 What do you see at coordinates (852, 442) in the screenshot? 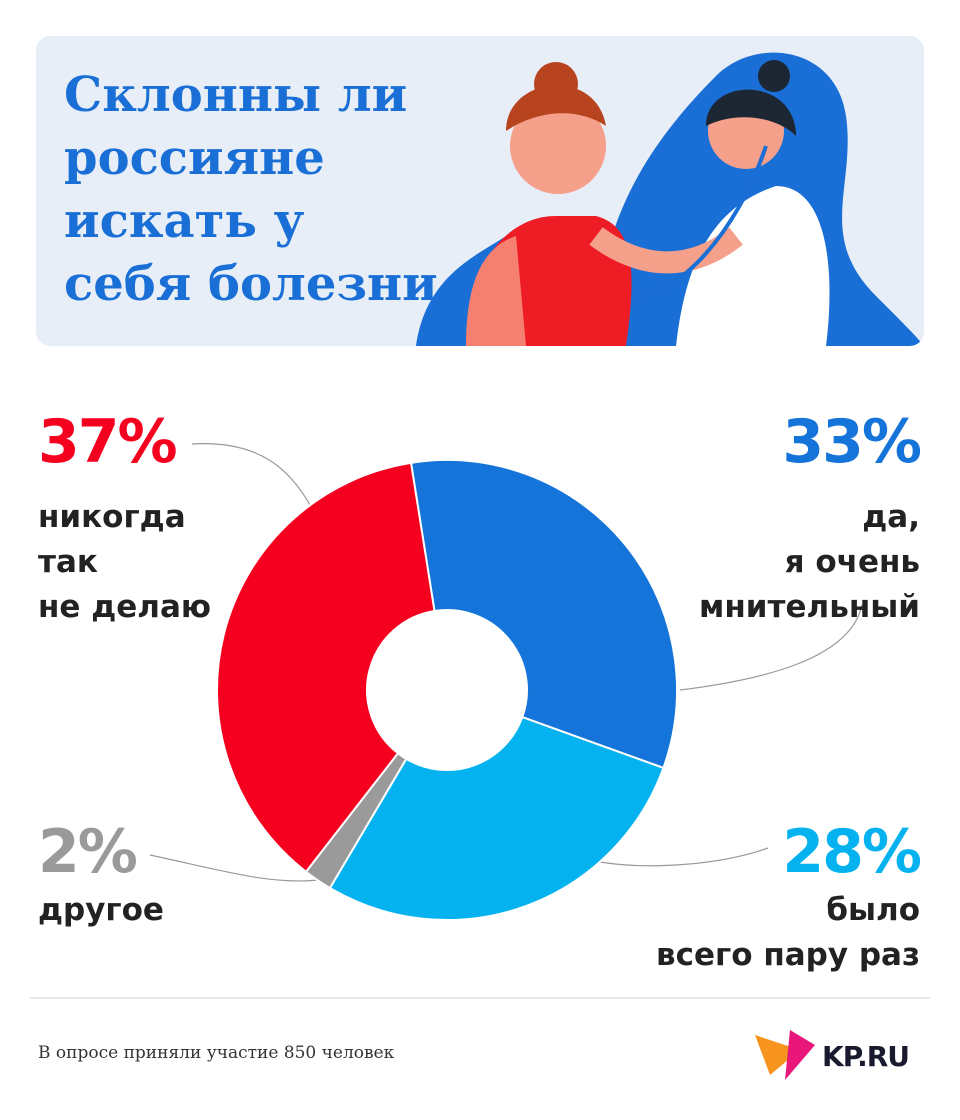
I see `value-label: 33%` at bounding box center [852, 442].